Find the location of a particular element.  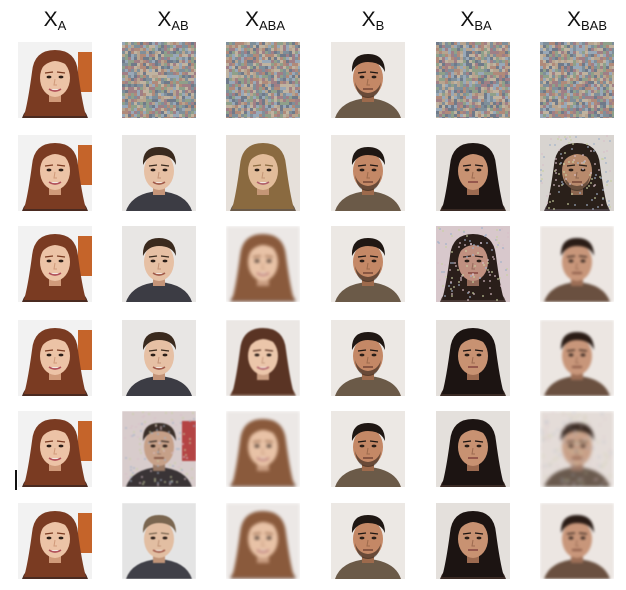

header-subscript: B is located at coordinates (380, 25).